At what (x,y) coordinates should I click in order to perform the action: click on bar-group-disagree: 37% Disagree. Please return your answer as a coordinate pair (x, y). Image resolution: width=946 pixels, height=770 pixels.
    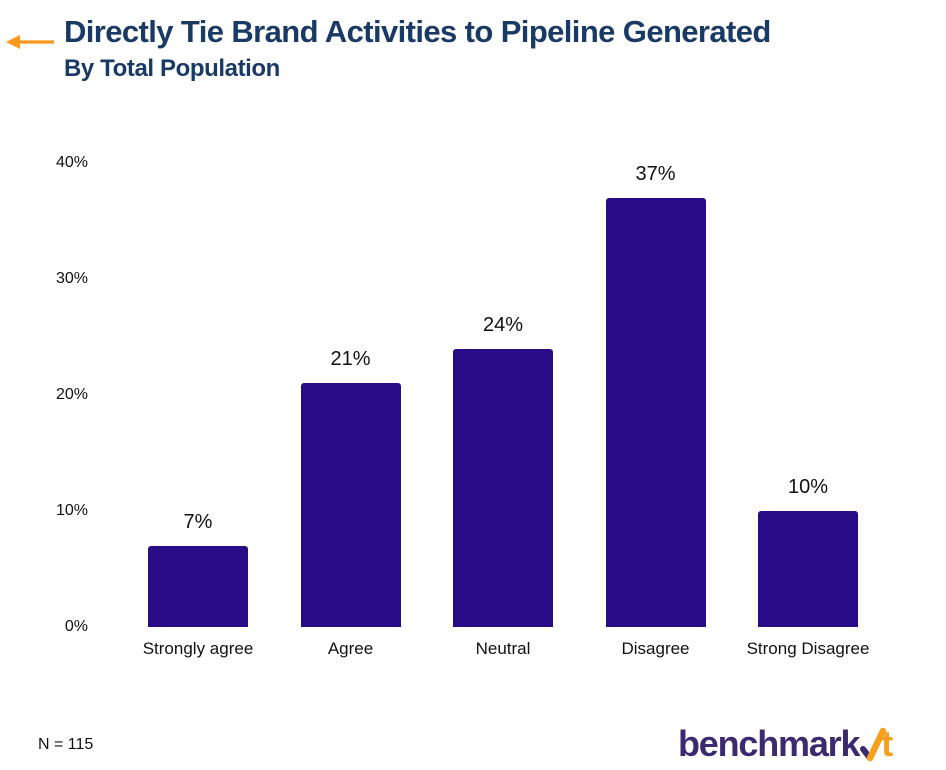
    Looking at the image, I should click on (655, 410).